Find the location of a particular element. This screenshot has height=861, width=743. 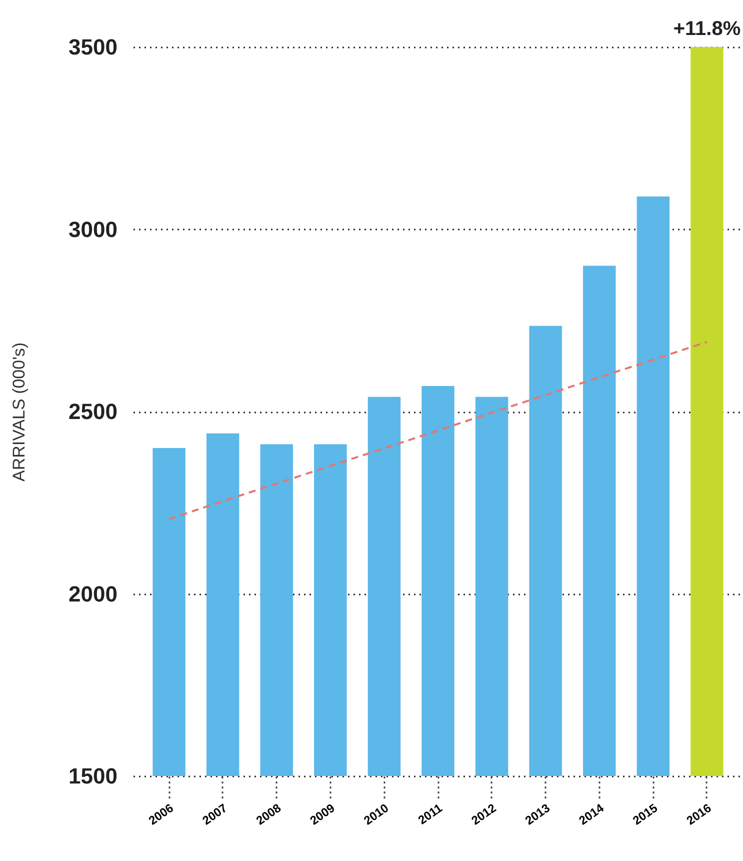

y-axis-title: ARRIVALS (000's) is located at coordinates (19, 412).